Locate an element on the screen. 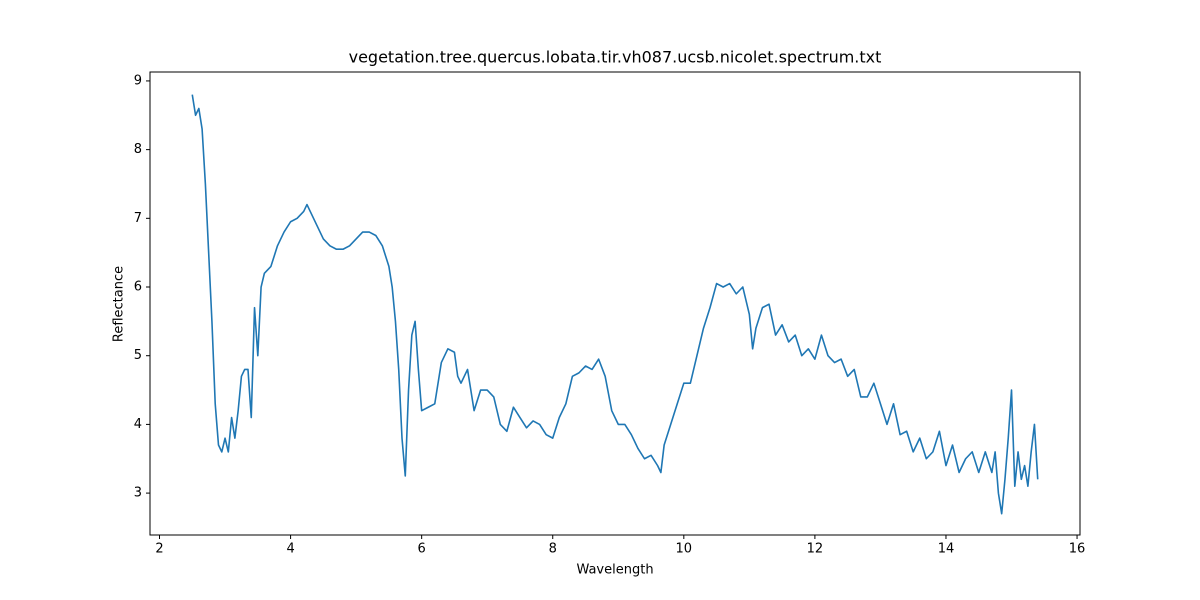  x-tick-label: 6 is located at coordinates (422, 549).